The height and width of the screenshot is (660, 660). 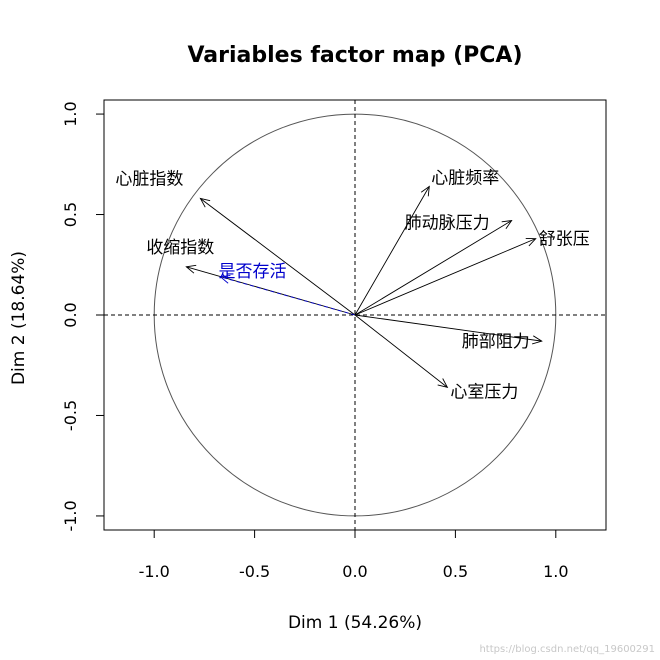 I want to click on x-tick-label: -1.0, so click(x=154, y=571).